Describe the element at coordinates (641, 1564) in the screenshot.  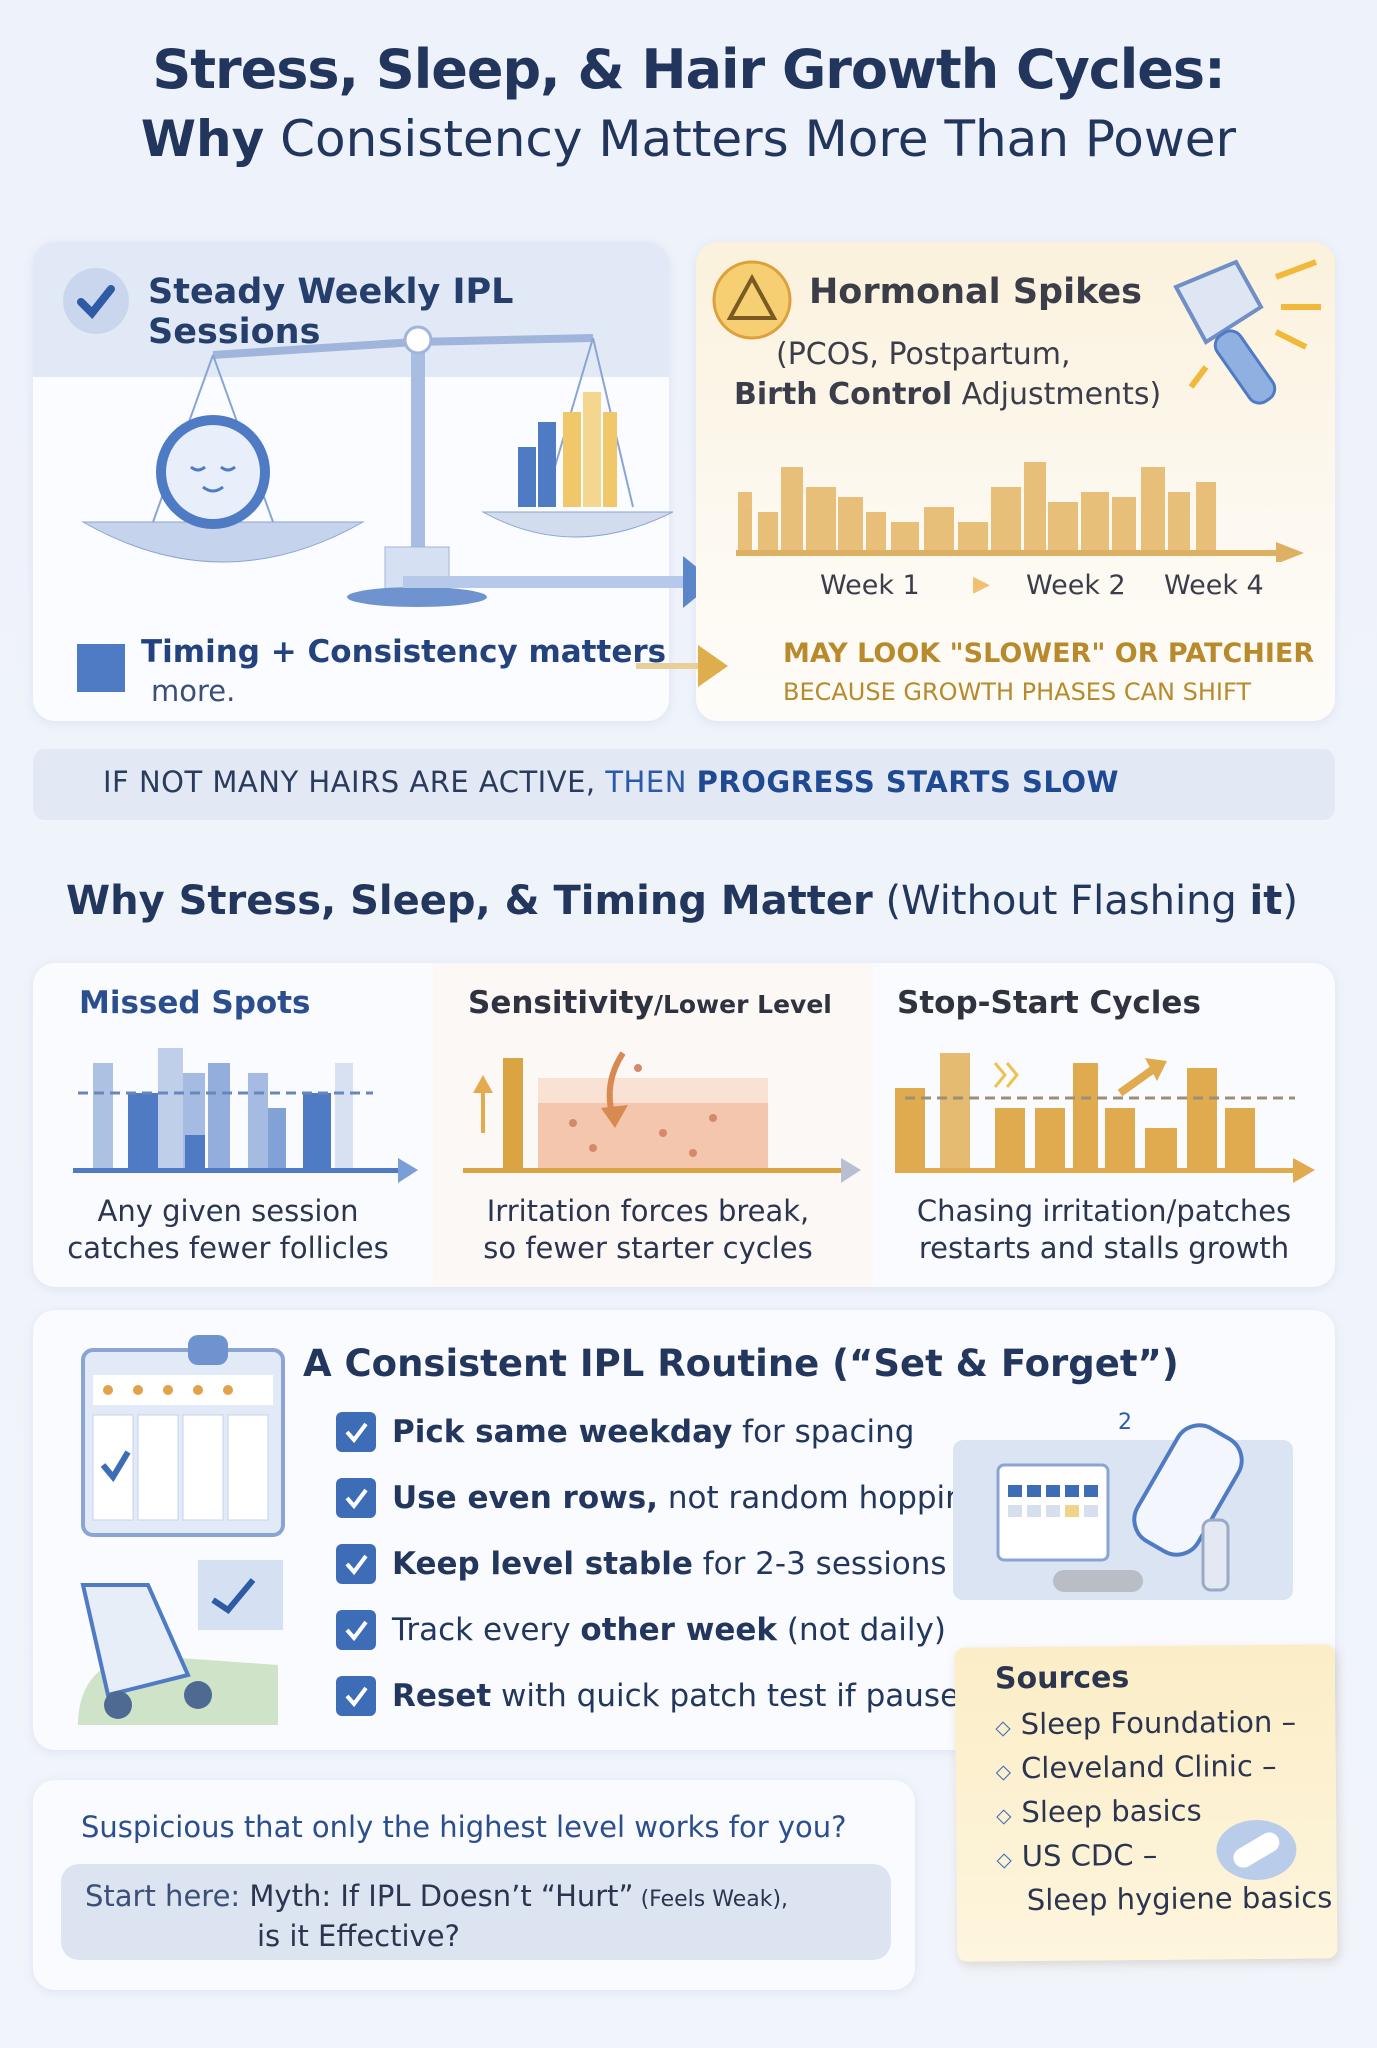
I see `routine-item: Keep level stable for 2-3 sessions` at that location.